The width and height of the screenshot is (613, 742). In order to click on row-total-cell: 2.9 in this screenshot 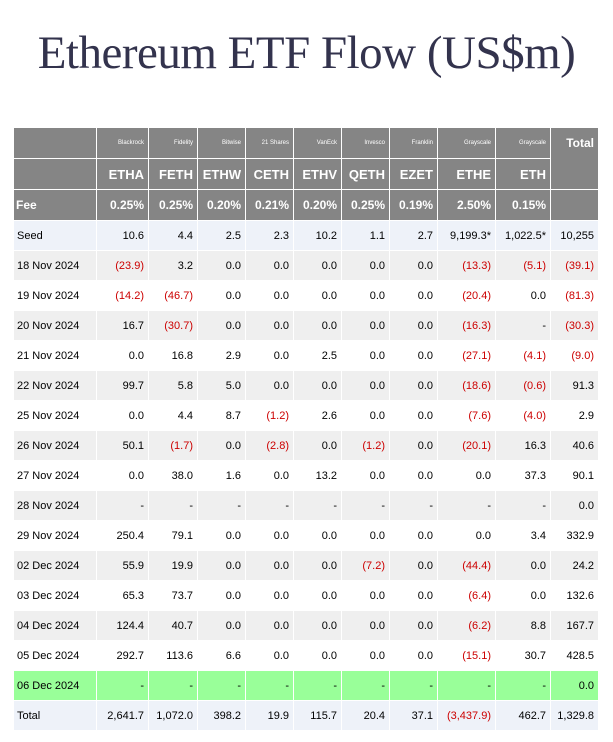, I will do `click(574, 415)`.